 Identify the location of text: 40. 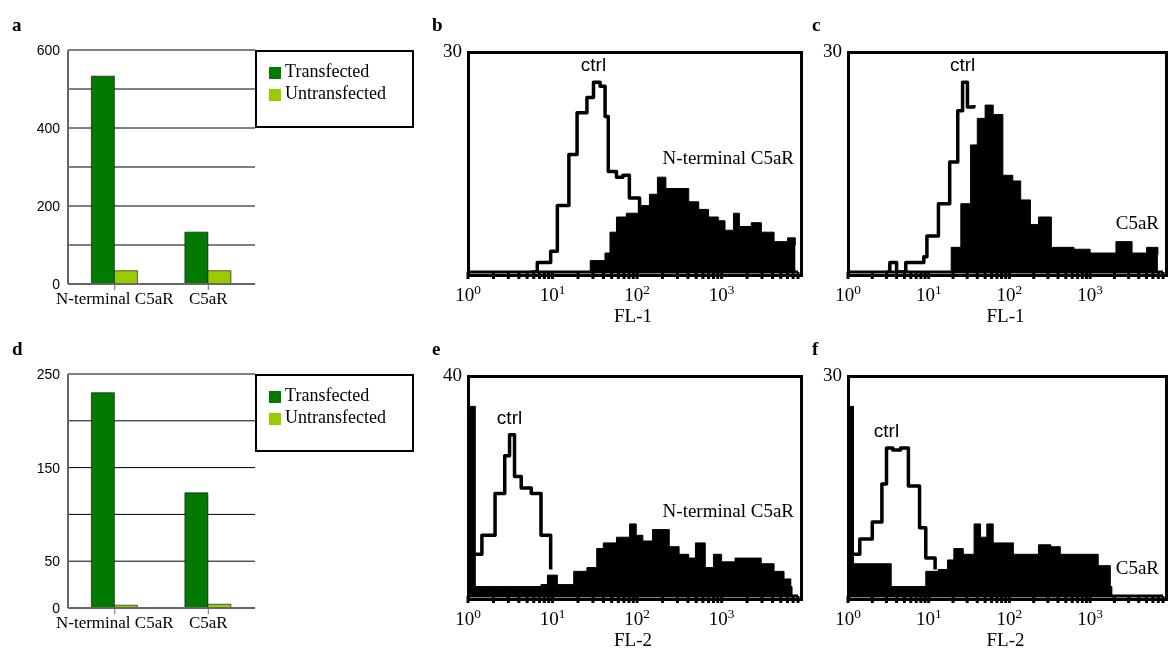
(452, 375).